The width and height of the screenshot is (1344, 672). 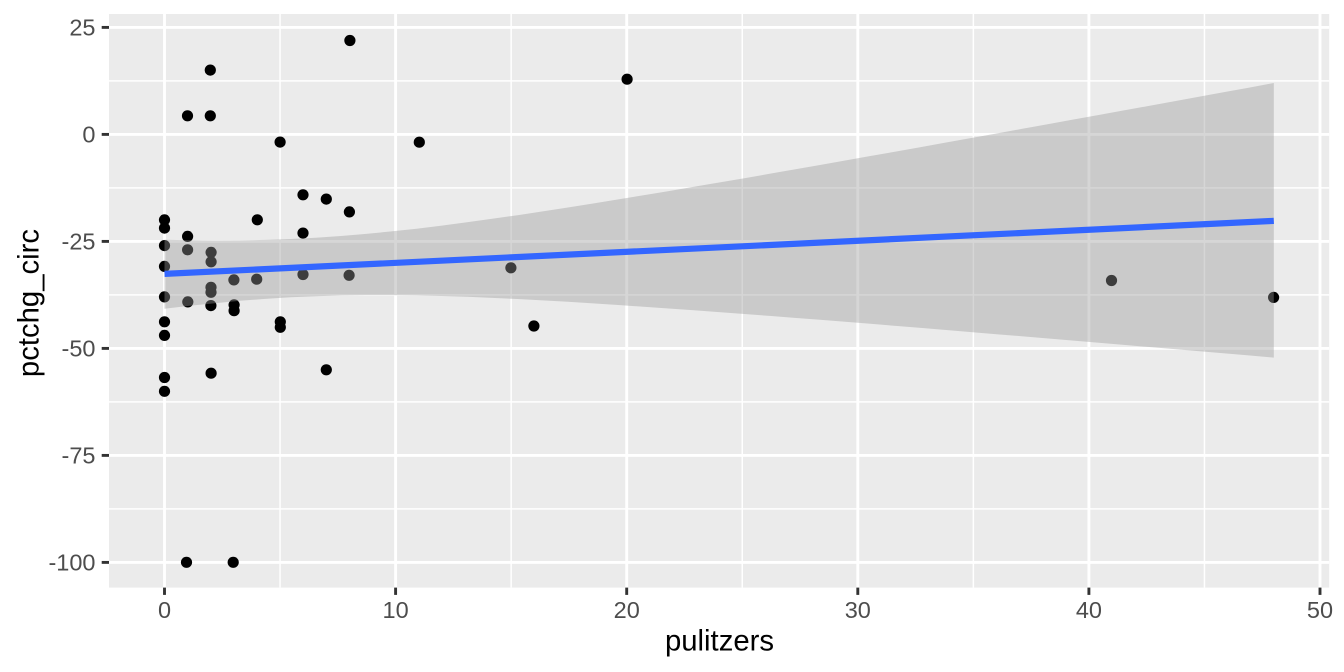 What do you see at coordinates (82, 28) in the screenshot?
I see `svg-text: 25` at bounding box center [82, 28].